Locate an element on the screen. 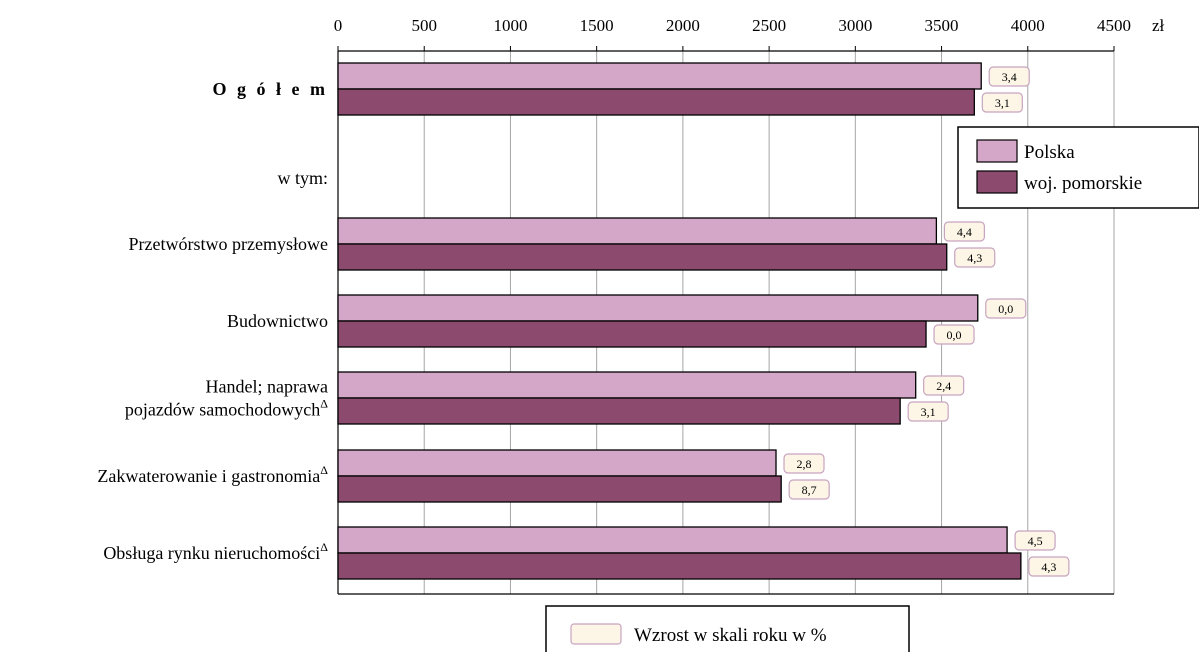 This screenshot has width=1199, height=652. category-label: Przetwórstwo przemysłowe is located at coordinates (228, 244).